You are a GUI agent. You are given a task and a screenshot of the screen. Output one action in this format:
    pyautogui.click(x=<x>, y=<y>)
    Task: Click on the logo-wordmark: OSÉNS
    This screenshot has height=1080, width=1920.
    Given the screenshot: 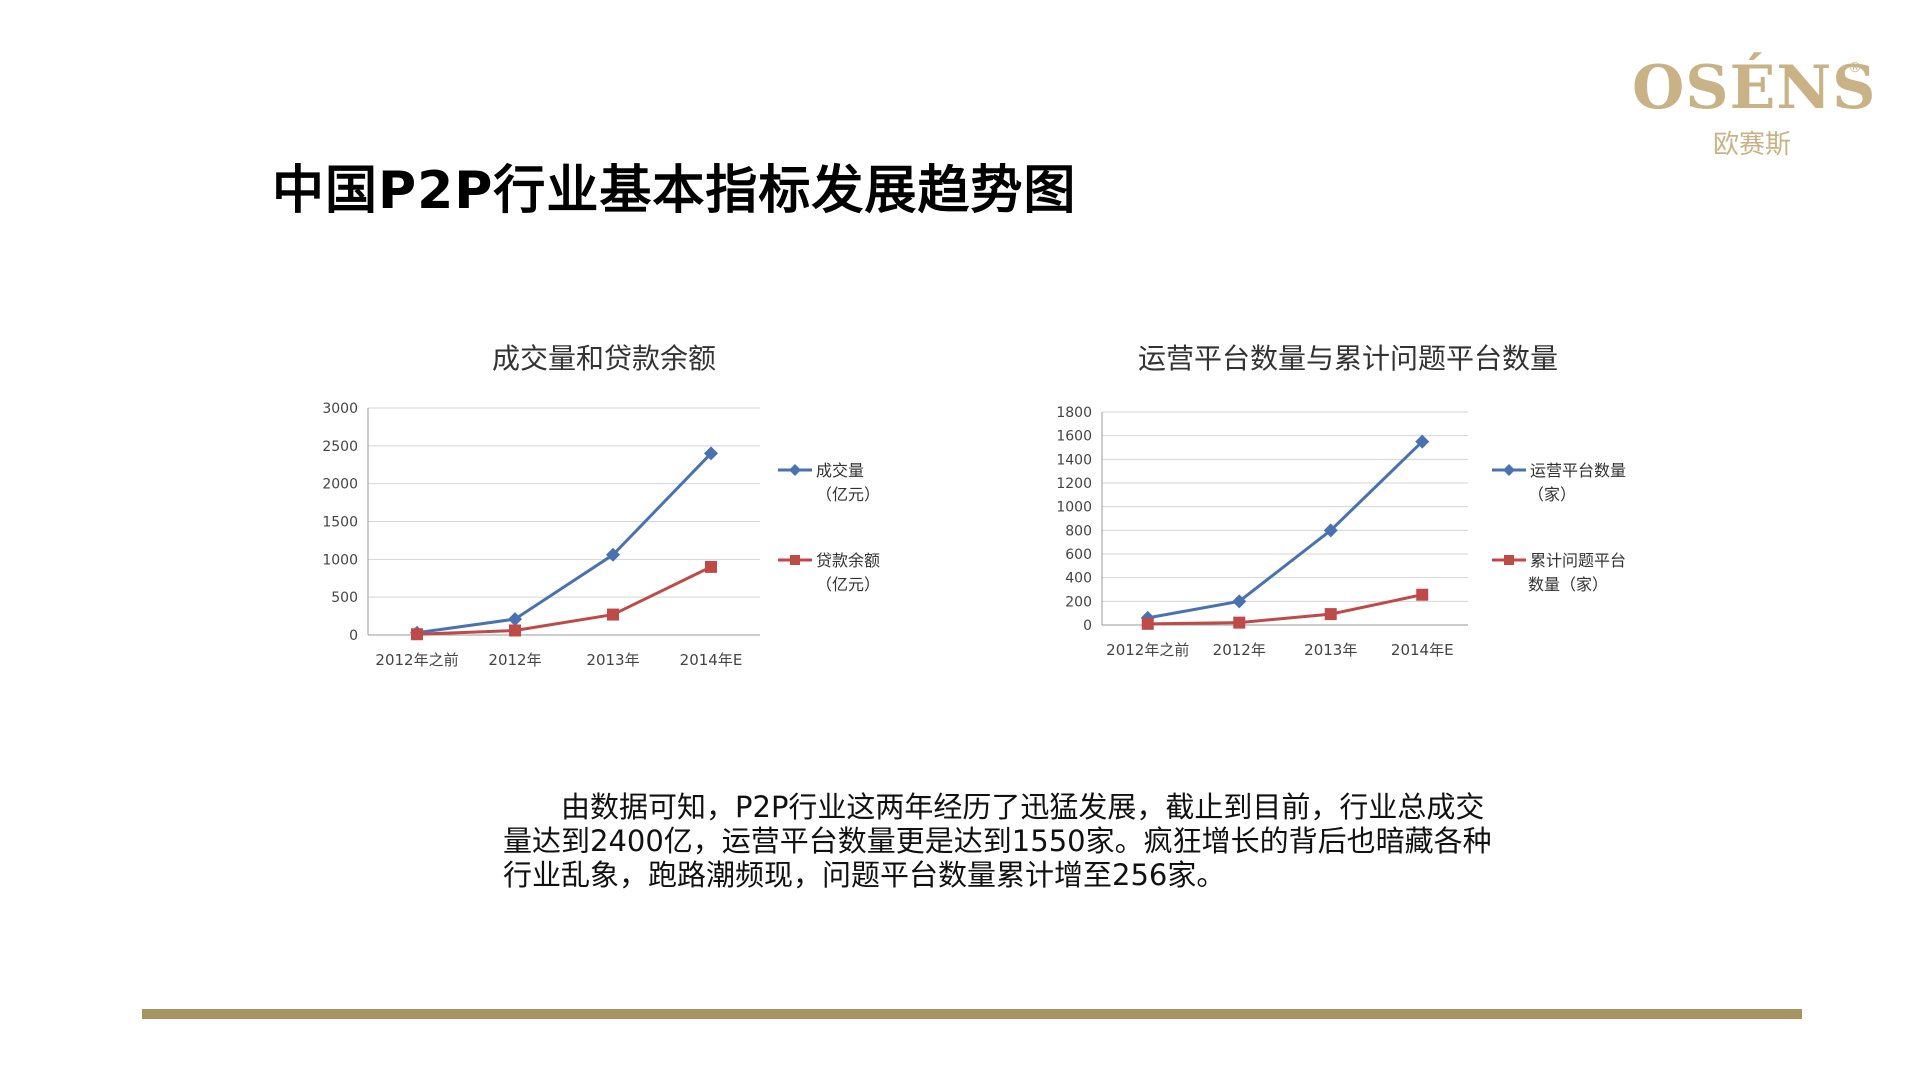 What is the action you would take?
    pyautogui.click(x=1754, y=88)
    